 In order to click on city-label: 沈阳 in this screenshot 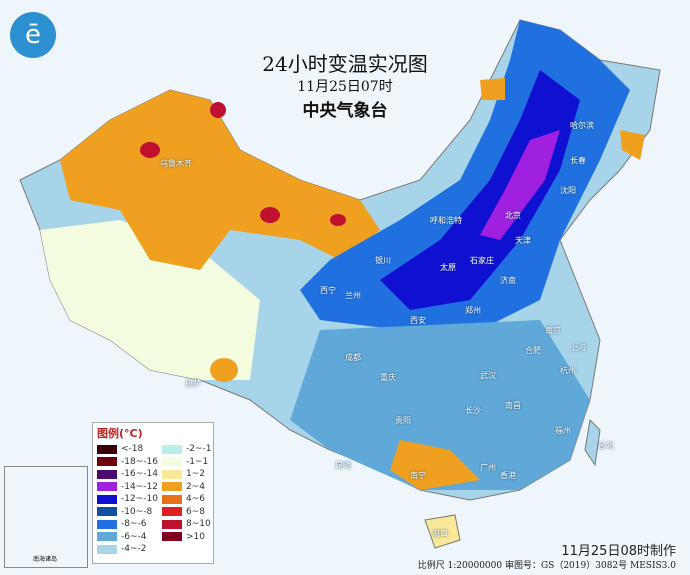, I will do `click(568, 190)`.